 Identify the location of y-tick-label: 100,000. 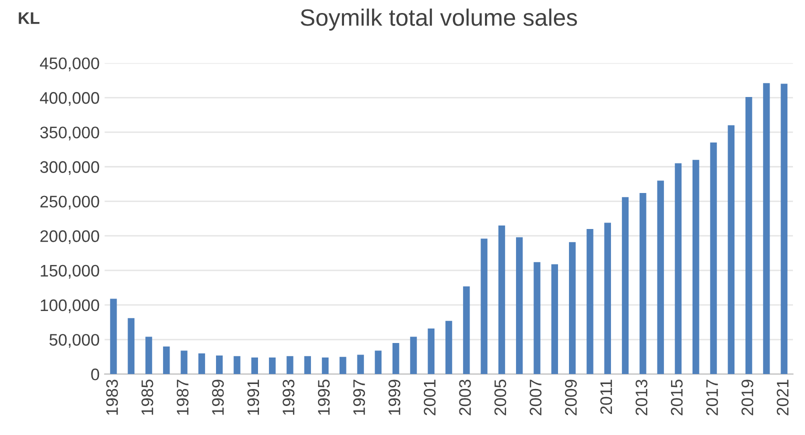
(70, 306).